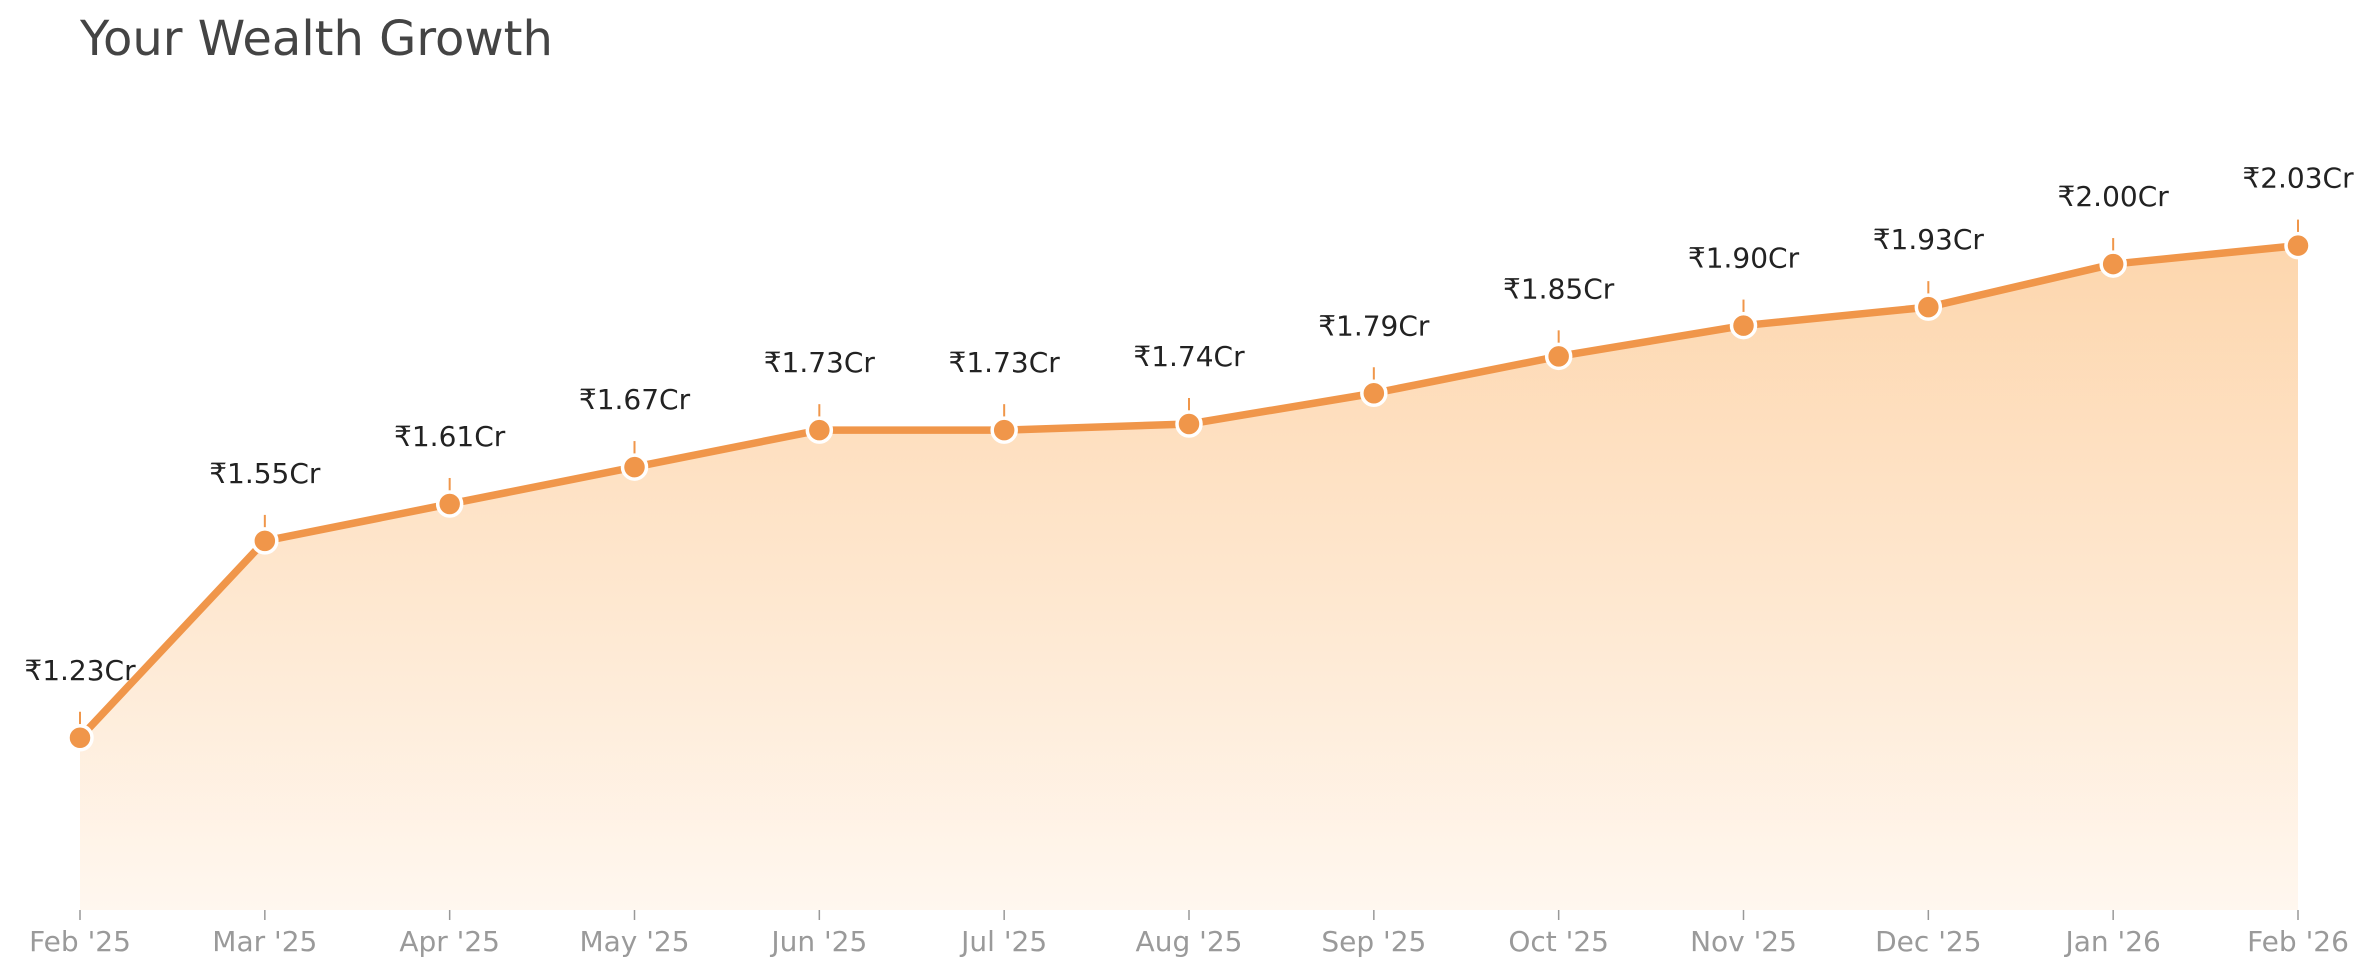 The height and width of the screenshot is (979, 2379). What do you see at coordinates (2111, 941) in the screenshot?
I see `x-tick-label: Jan '26` at bounding box center [2111, 941].